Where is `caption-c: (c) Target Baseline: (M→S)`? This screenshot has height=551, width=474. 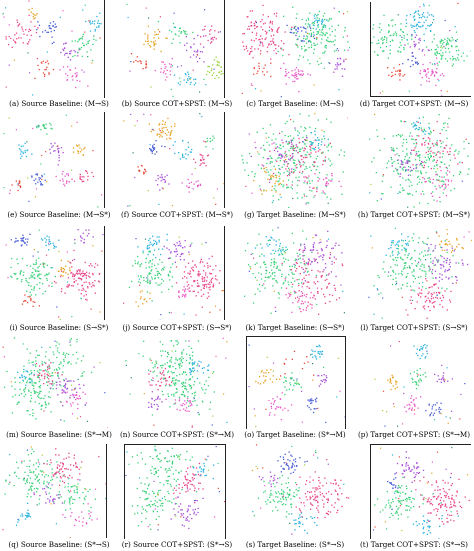
caption-c: (c) Target Baseline: (M→S) is located at coordinates (295, 103).